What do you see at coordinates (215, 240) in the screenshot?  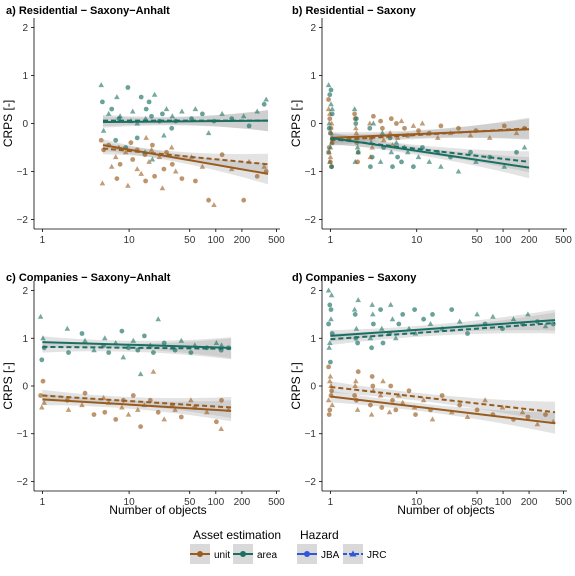 I see `x-tick-label: 100` at bounding box center [215, 240].